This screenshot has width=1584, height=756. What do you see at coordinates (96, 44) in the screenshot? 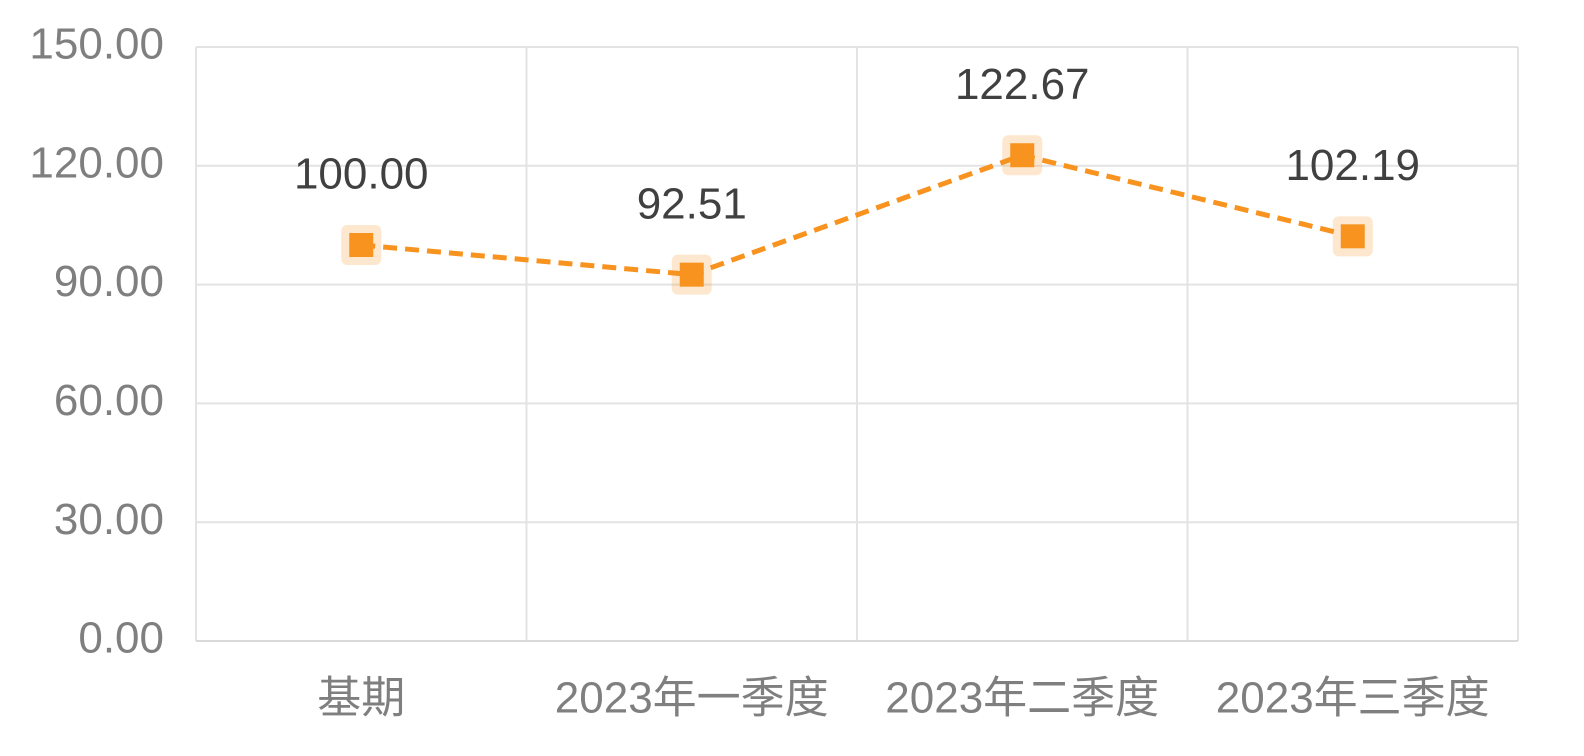
I see `y-tick-label: 150.00` at bounding box center [96, 44].